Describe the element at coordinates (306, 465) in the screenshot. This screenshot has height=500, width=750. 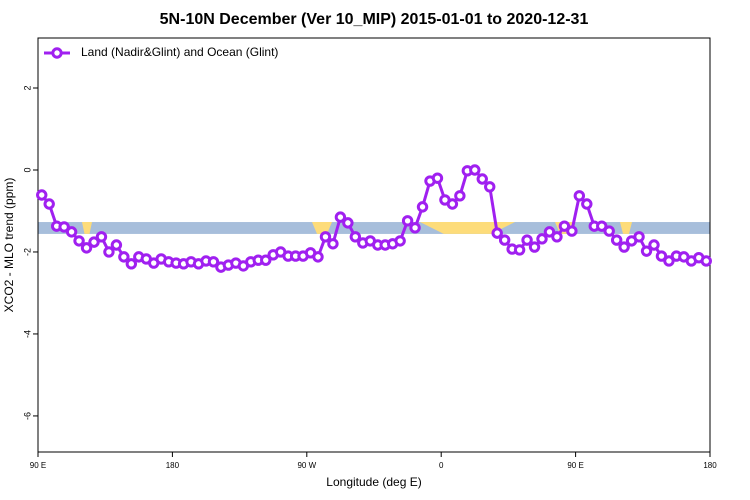
I see `x-tick-label: 90 W` at that location.